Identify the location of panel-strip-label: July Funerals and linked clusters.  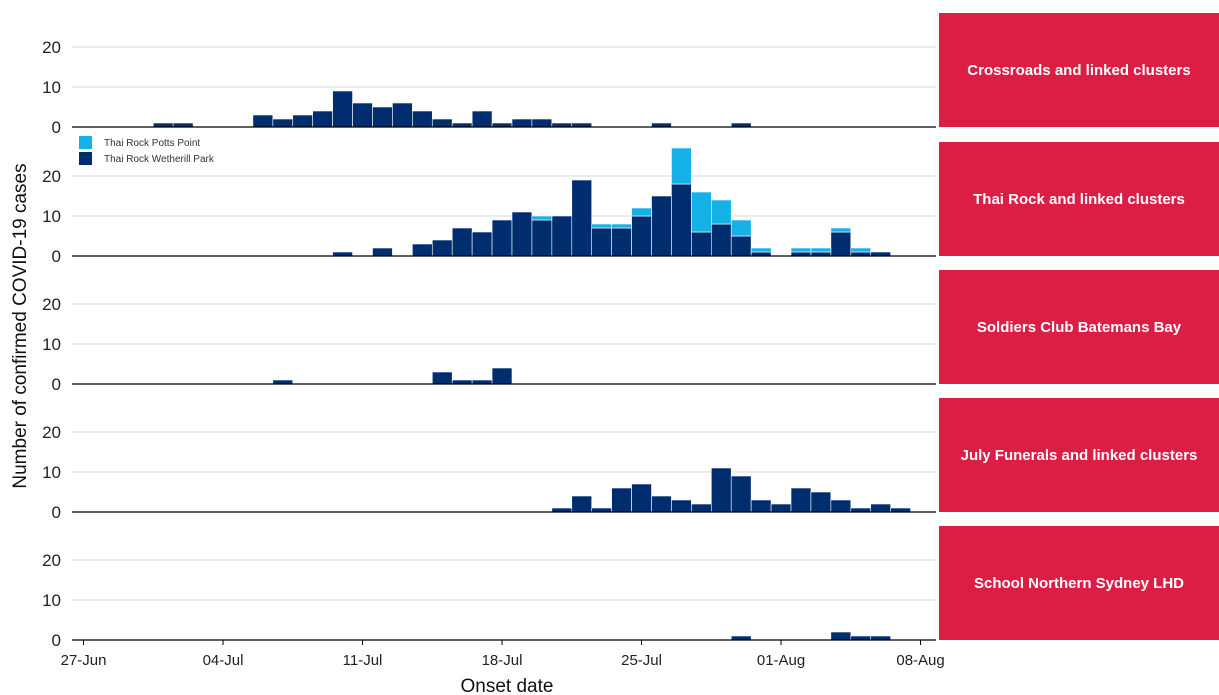
(1079, 455).